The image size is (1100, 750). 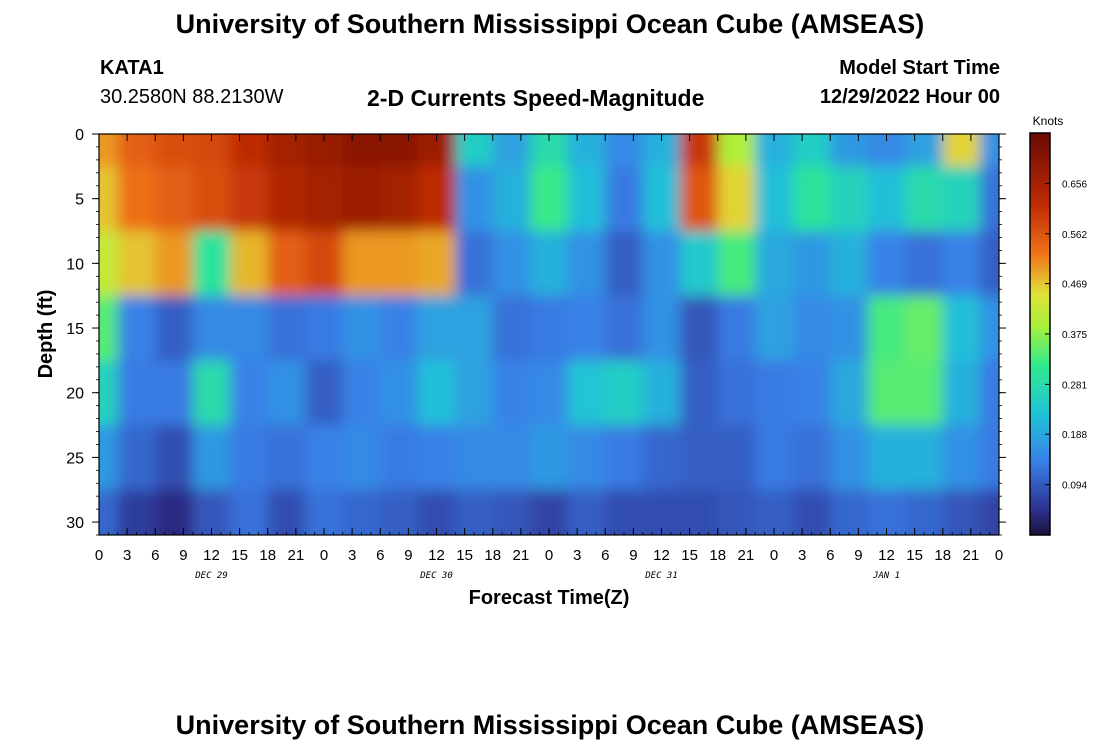 I want to click on x-tick-label: 3, so click(x=352, y=555).